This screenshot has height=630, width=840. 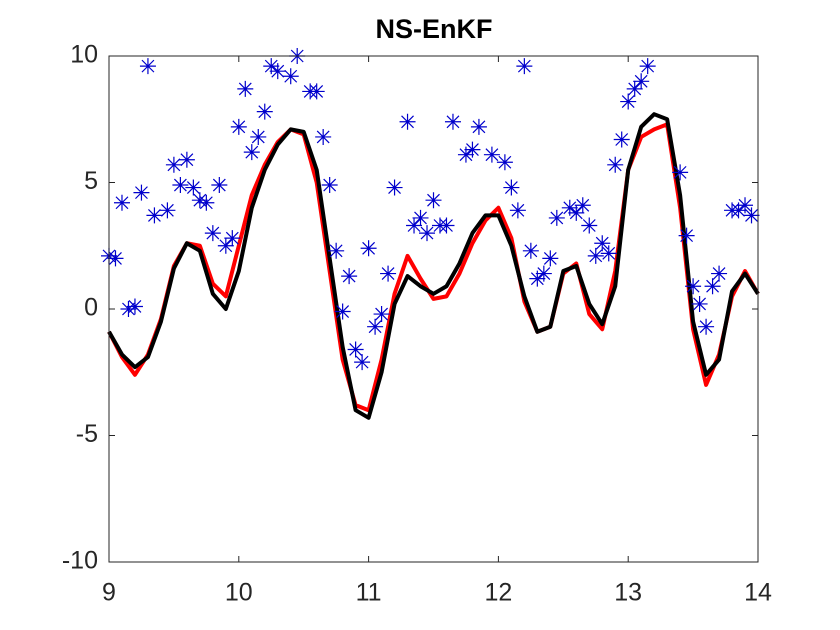 I want to click on y-tick-label: -10, so click(x=80, y=561).